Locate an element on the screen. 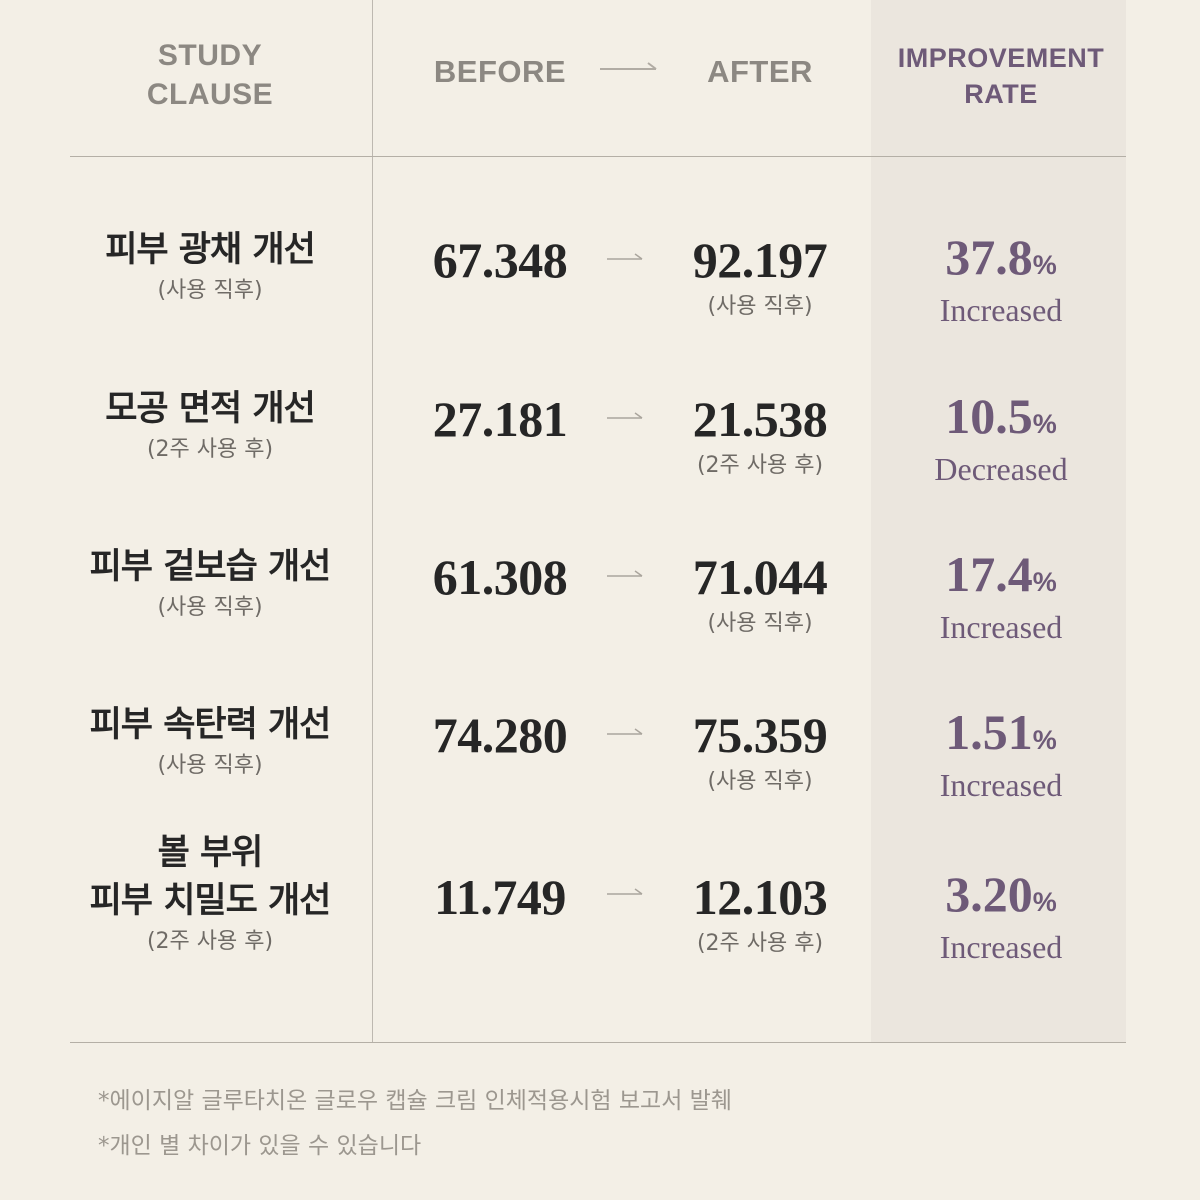 Image resolution: width=1200 pixels, height=1200 pixels. before-value: 27.181 is located at coordinates (500, 419).